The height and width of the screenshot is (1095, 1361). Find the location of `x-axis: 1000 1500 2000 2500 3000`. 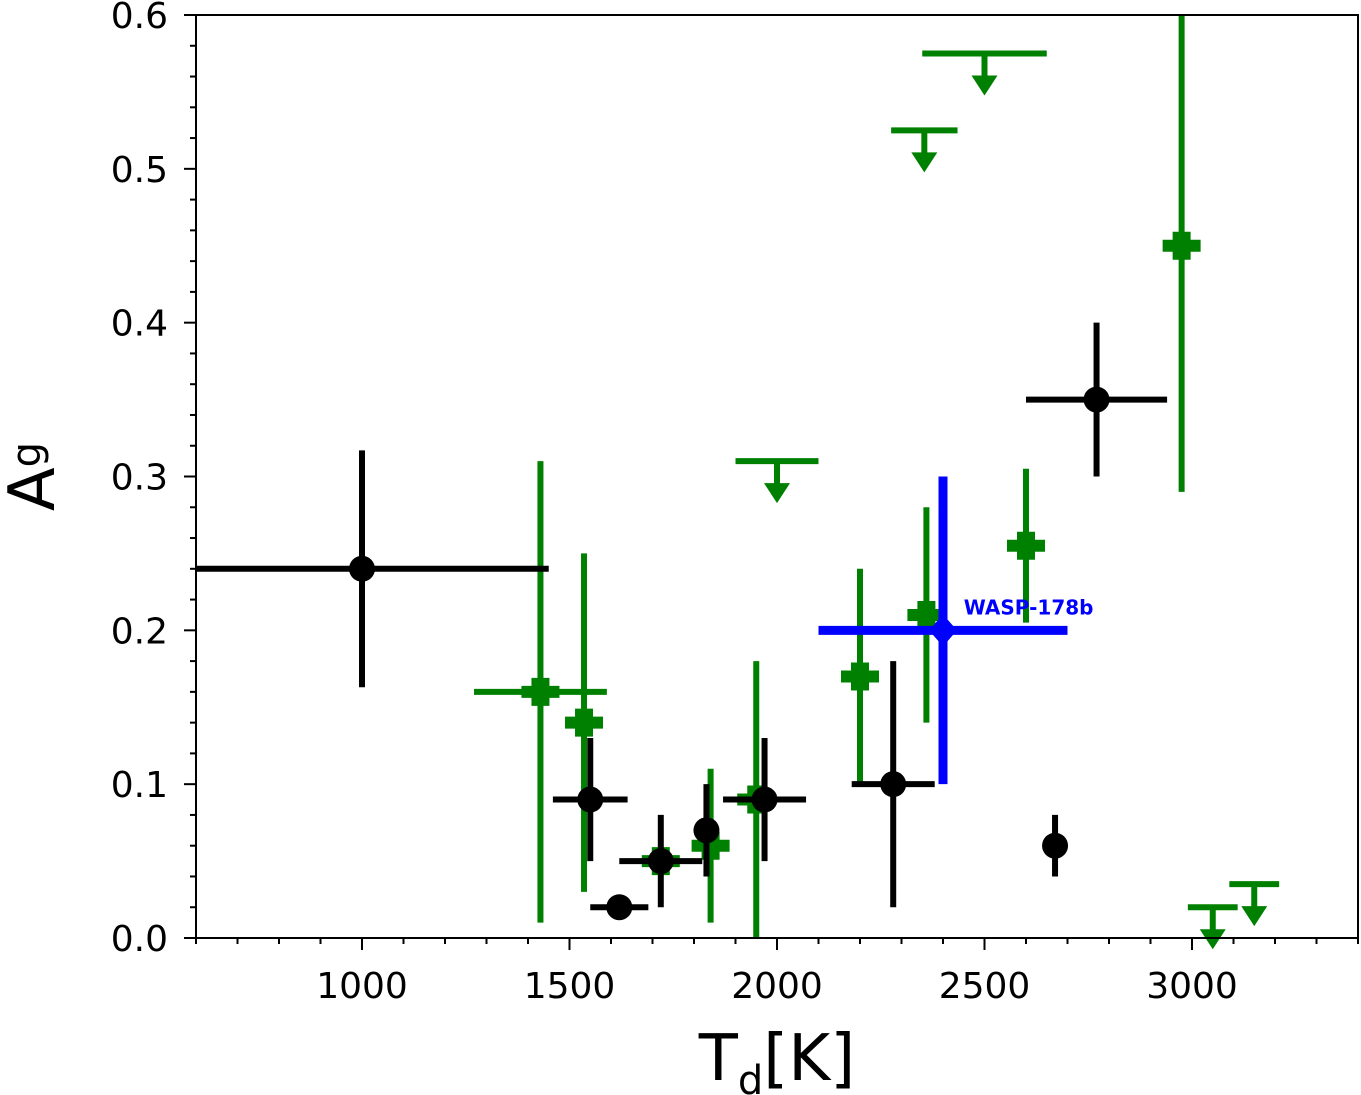

x-axis: 1000 1500 2000 2500 3000 is located at coordinates (777, 972).